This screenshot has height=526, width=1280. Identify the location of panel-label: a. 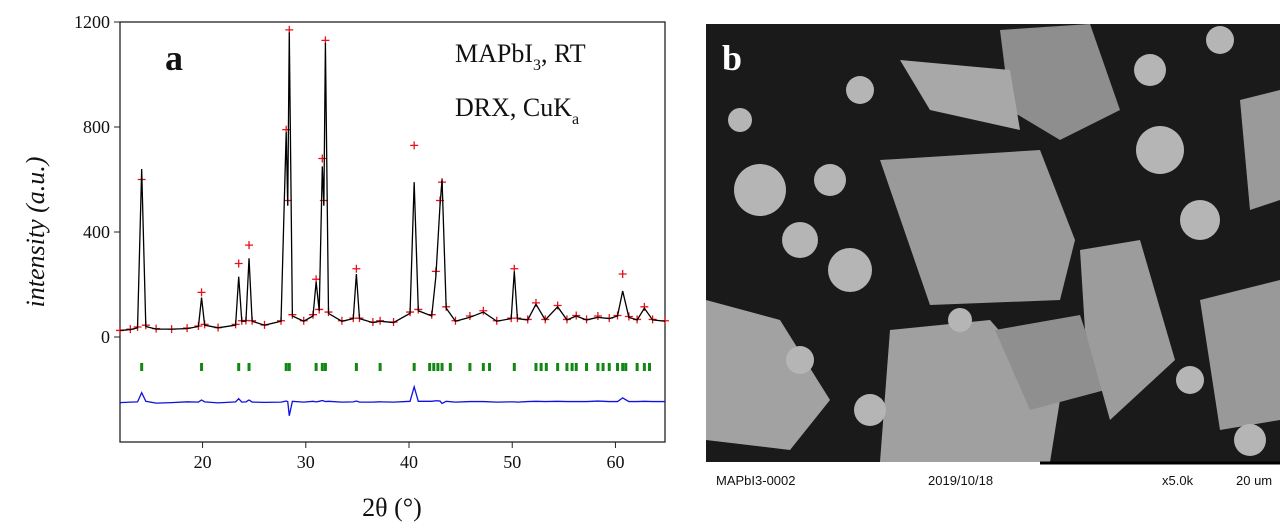
(174, 58).